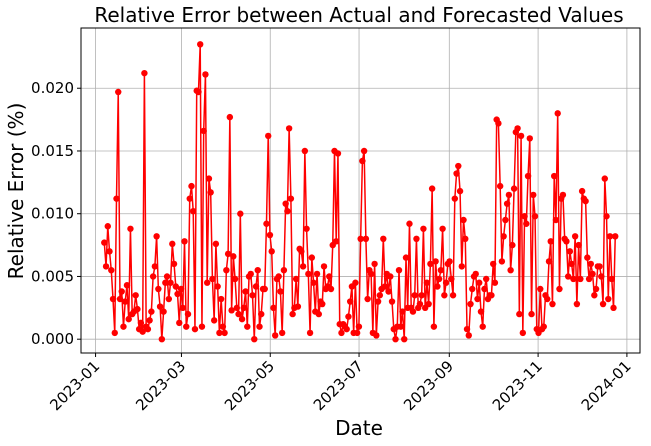 This screenshot has height=446, width=651. What do you see at coordinates (52, 214) in the screenshot?
I see `y-tick-label: 0.010` at bounding box center [52, 214].